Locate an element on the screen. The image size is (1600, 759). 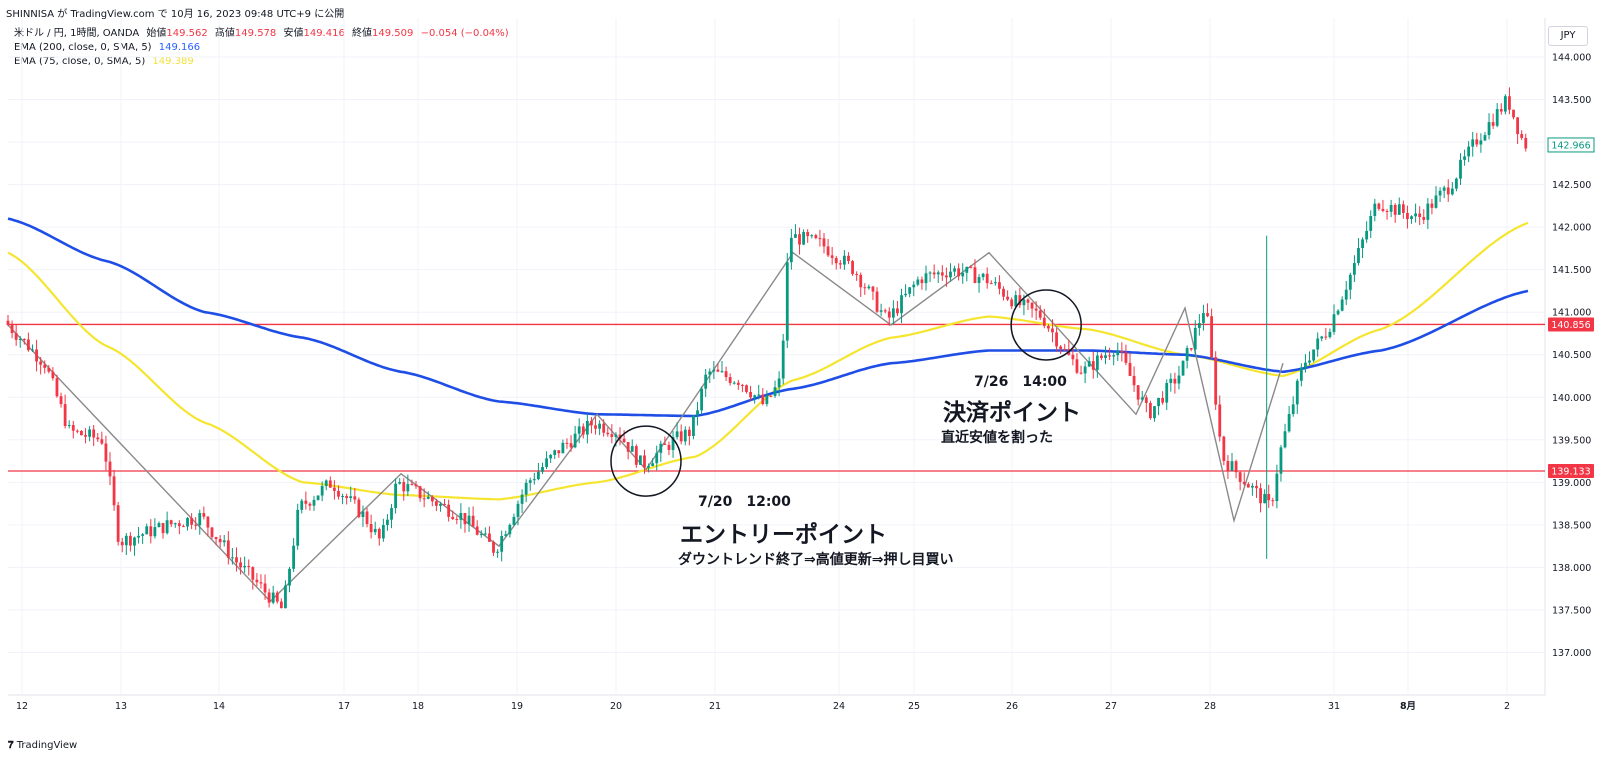
price-tick-label: 139.500 is located at coordinates (1571, 440).